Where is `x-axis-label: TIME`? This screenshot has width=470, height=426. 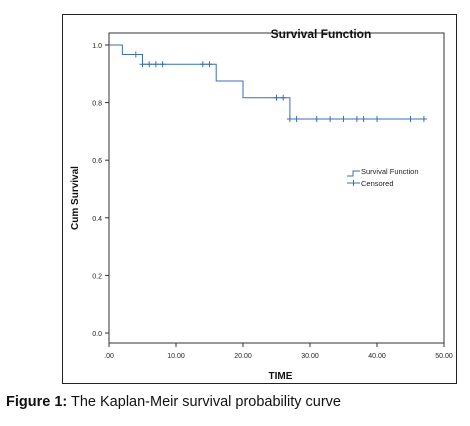 x-axis-label: TIME is located at coordinates (281, 376).